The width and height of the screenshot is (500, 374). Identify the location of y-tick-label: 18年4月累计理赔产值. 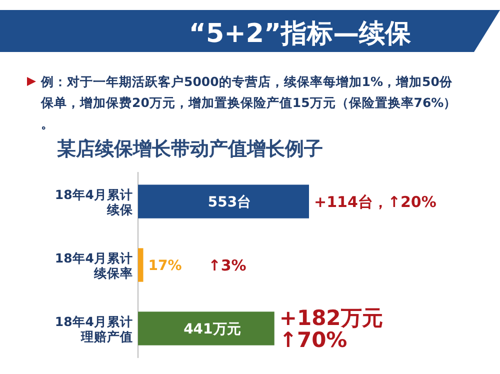
(93, 329).